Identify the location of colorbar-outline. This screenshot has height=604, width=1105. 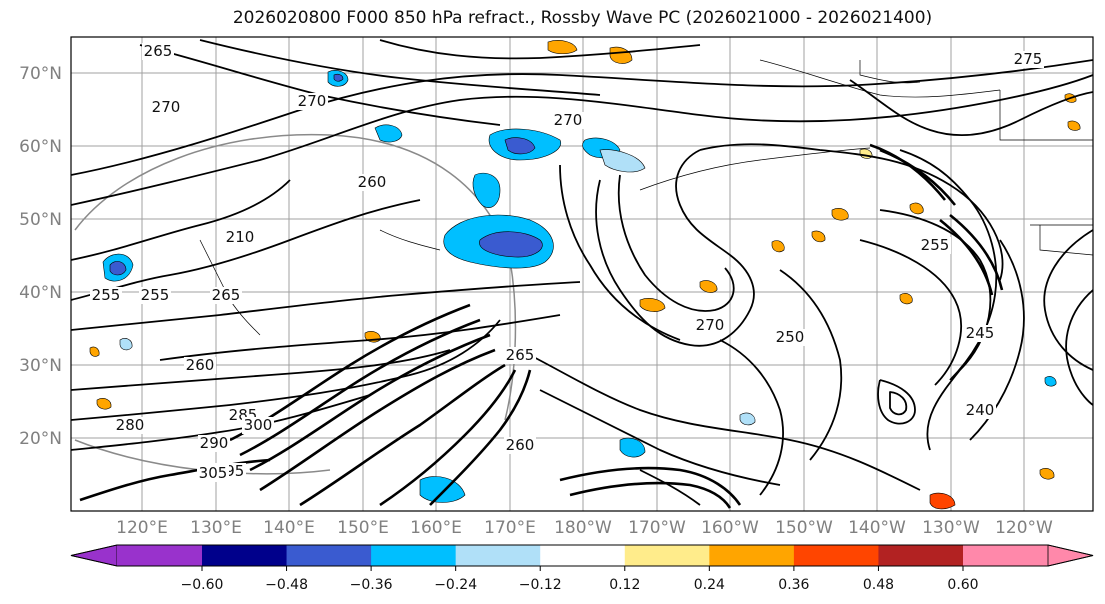
(582, 555).